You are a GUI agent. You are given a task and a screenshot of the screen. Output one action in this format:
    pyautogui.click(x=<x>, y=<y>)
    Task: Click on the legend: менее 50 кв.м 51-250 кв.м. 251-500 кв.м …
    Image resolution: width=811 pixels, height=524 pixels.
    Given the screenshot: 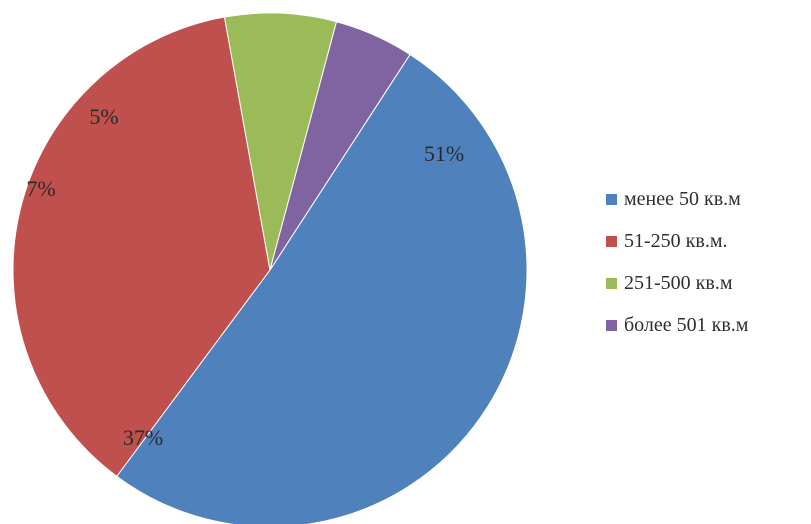 What is the action you would take?
    pyautogui.click(x=708, y=262)
    